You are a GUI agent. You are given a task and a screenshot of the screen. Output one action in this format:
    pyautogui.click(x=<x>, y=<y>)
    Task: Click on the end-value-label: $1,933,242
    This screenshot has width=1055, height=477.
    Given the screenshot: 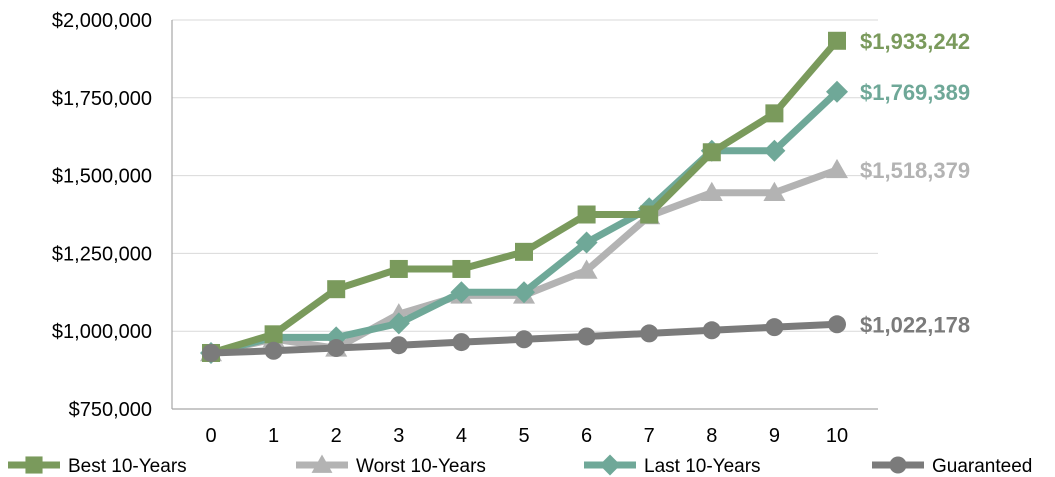 What is the action you would take?
    pyautogui.click(x=915, y=41)
    